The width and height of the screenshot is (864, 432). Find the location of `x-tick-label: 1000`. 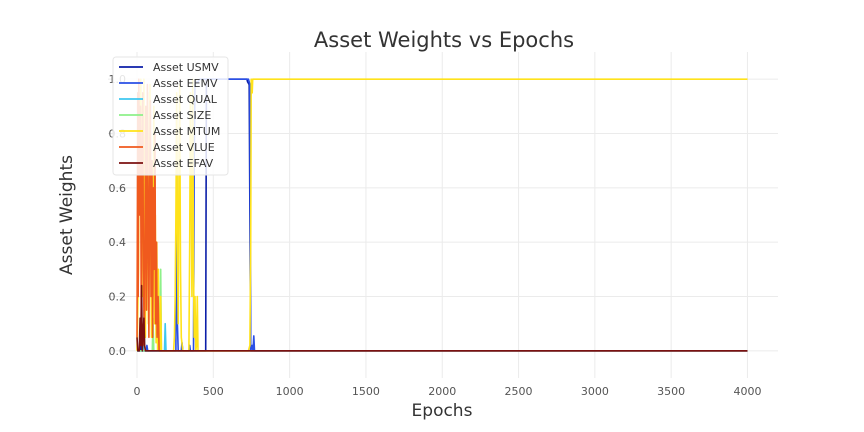

x-tick-label: 1000 is located at coordinates (290, 391).